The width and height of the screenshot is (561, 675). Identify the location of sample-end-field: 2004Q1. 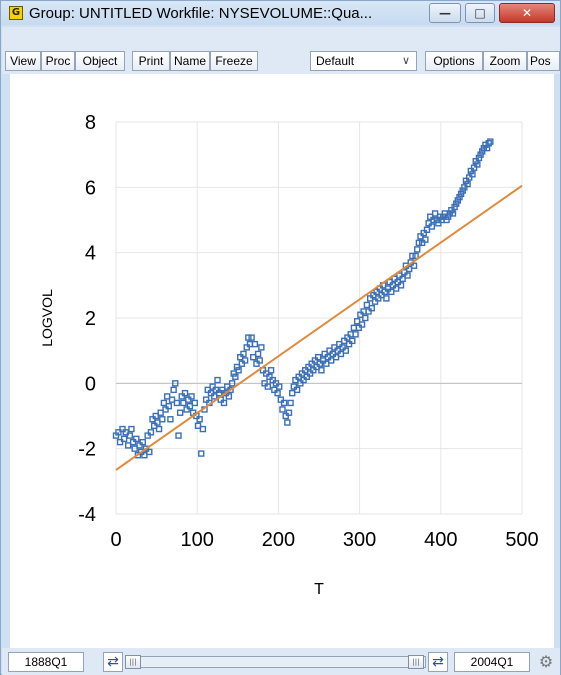
(492, 662).